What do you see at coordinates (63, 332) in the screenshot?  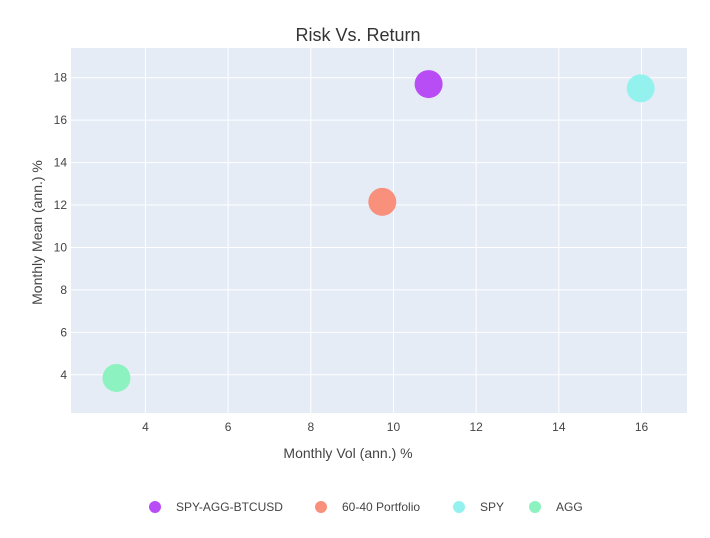 I see `y-tick-label: 6` at bounding box center [63, 332].